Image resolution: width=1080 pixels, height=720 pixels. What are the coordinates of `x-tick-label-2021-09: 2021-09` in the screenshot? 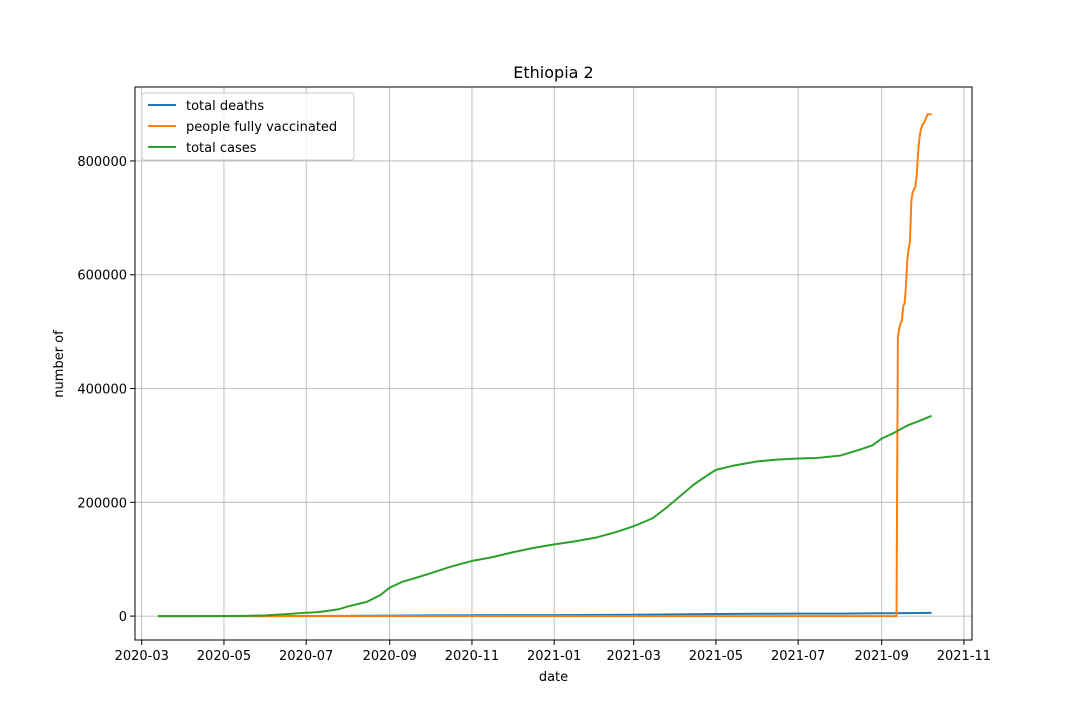 It's located at (882, 656).